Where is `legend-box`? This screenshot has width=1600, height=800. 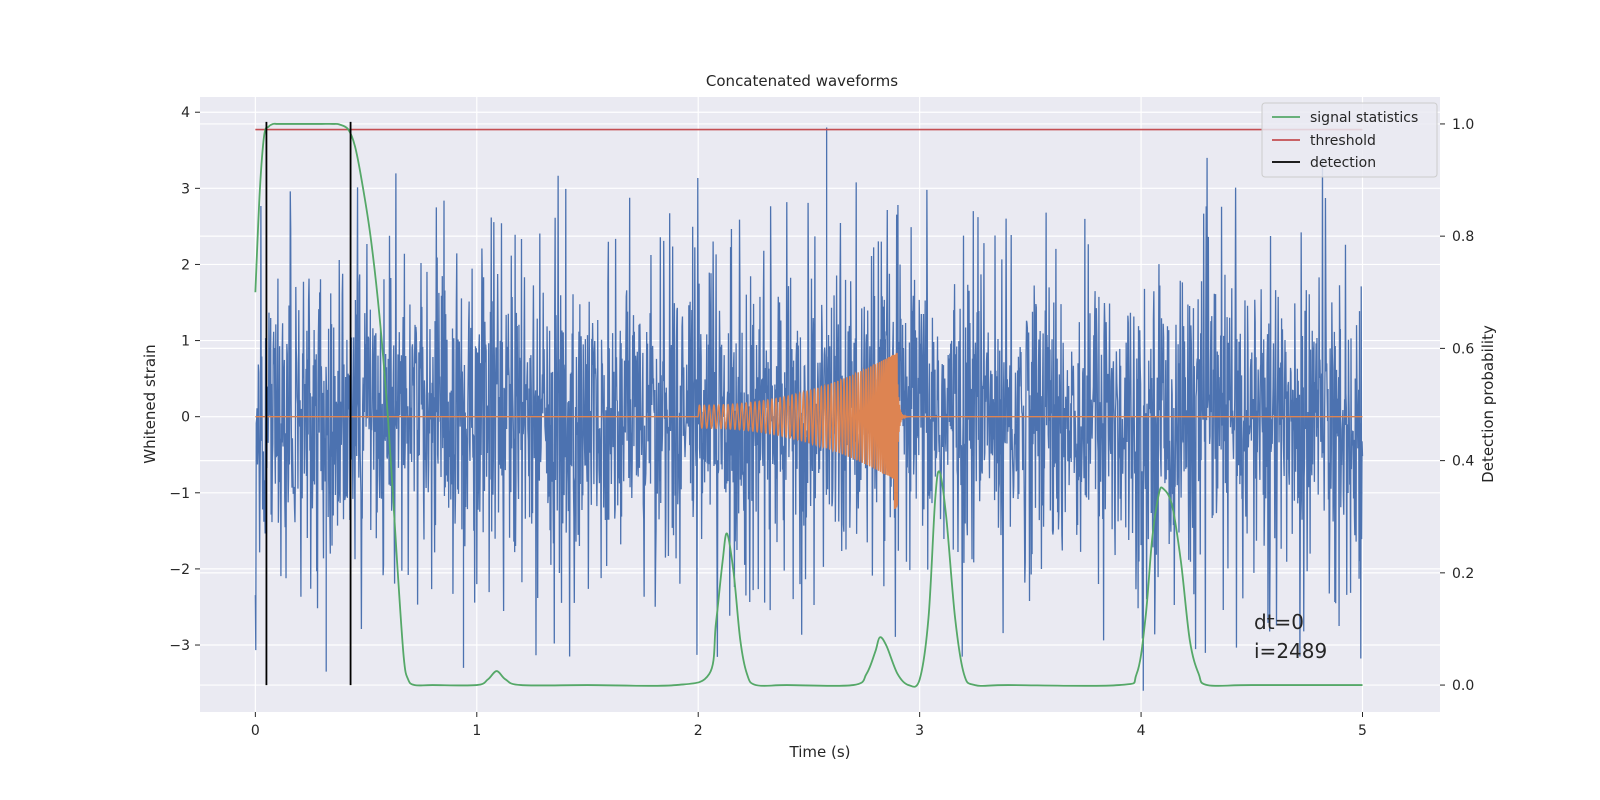 legend-box is located at coordinates (1349, 140).